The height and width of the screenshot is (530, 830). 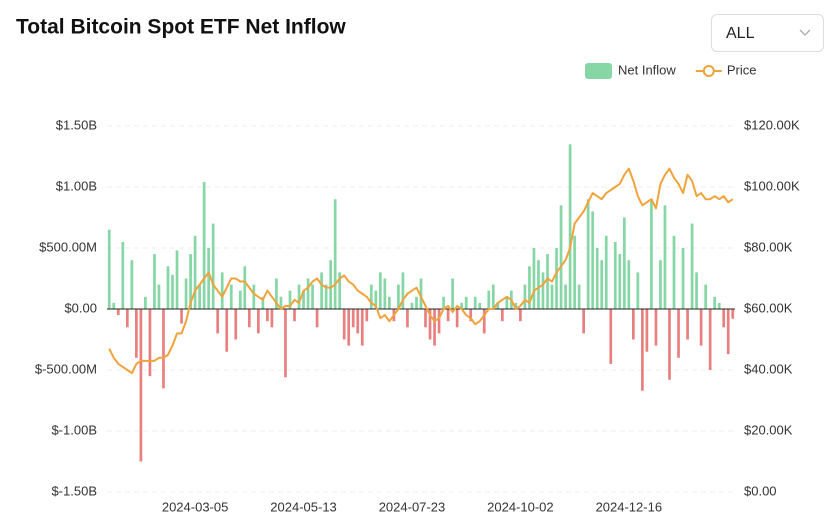 What do you see at coordinates (412, 506) in the screenshot?
I see `x-tick-label: 2024-07-23` at bounding box center [412, 506].